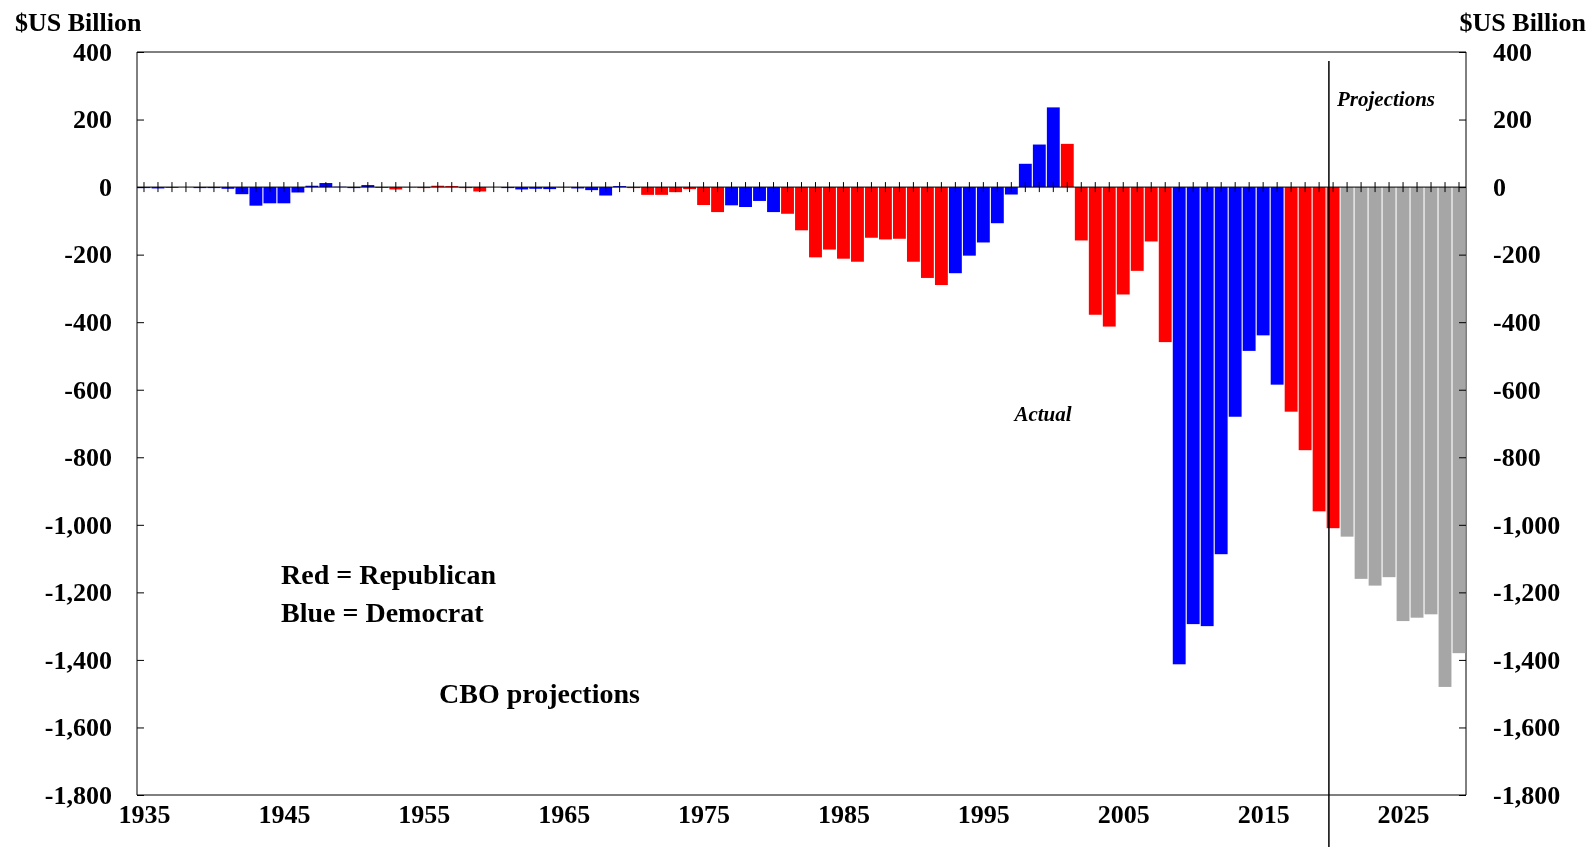  I want to click on y-tick-label: 200, so click(92, 120).